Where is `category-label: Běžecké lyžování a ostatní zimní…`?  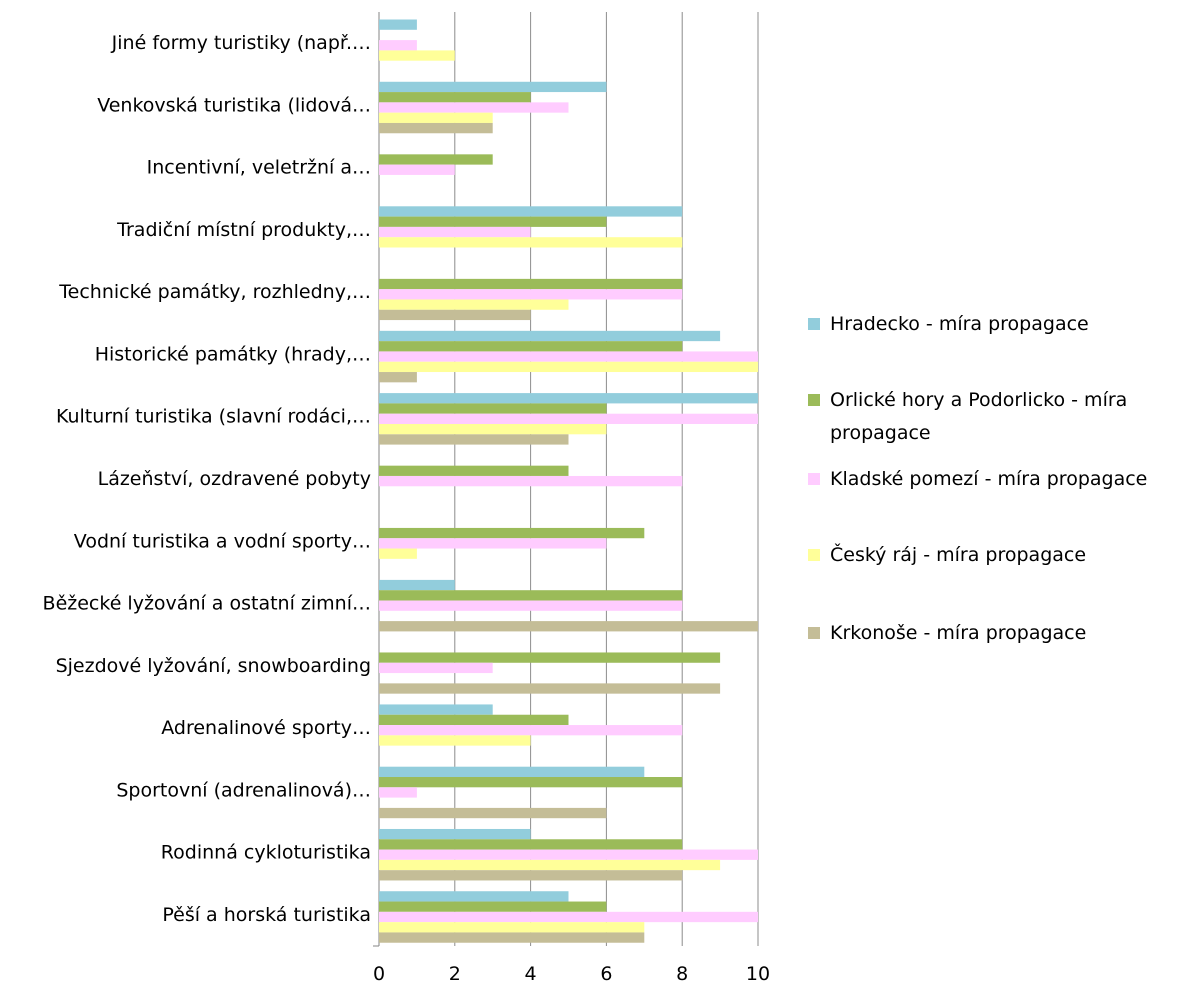 category-label: Běžecké lyžování a ostatní zimní… is located at coordinates (207, 604).